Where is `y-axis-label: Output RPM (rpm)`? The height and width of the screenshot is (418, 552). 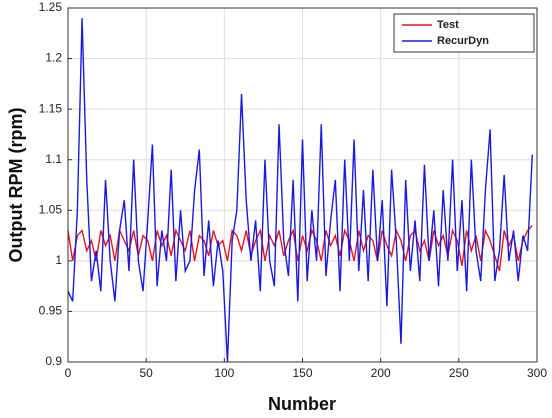
y-axis-label: Output RPM (rpm) is located at coordinates (16, 185).